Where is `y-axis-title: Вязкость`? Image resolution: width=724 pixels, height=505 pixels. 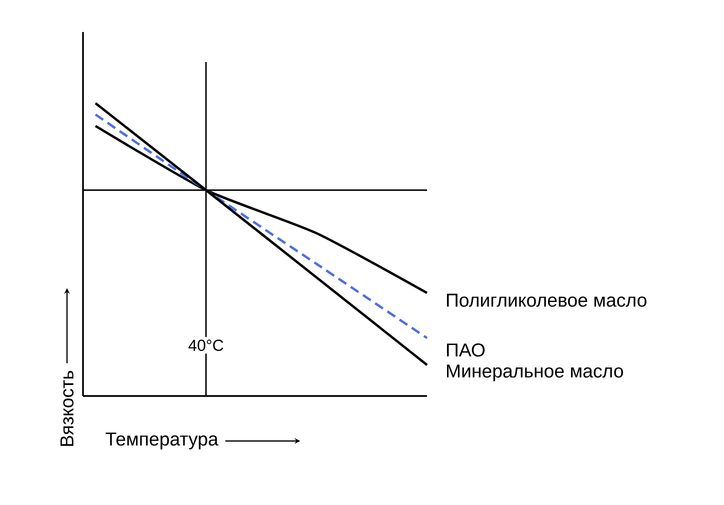 y-axis-title: Вязкость is located at coordinates (67, 408).